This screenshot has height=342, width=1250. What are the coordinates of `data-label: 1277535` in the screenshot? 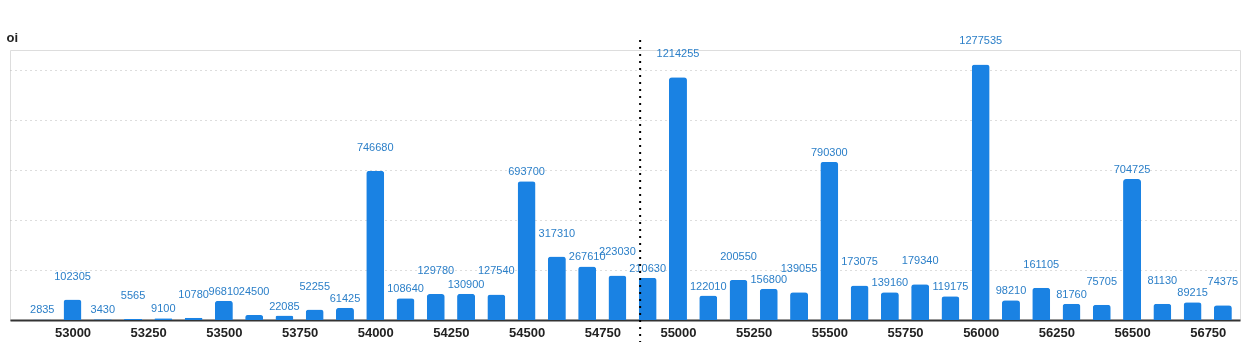 It's located at (981, 40).